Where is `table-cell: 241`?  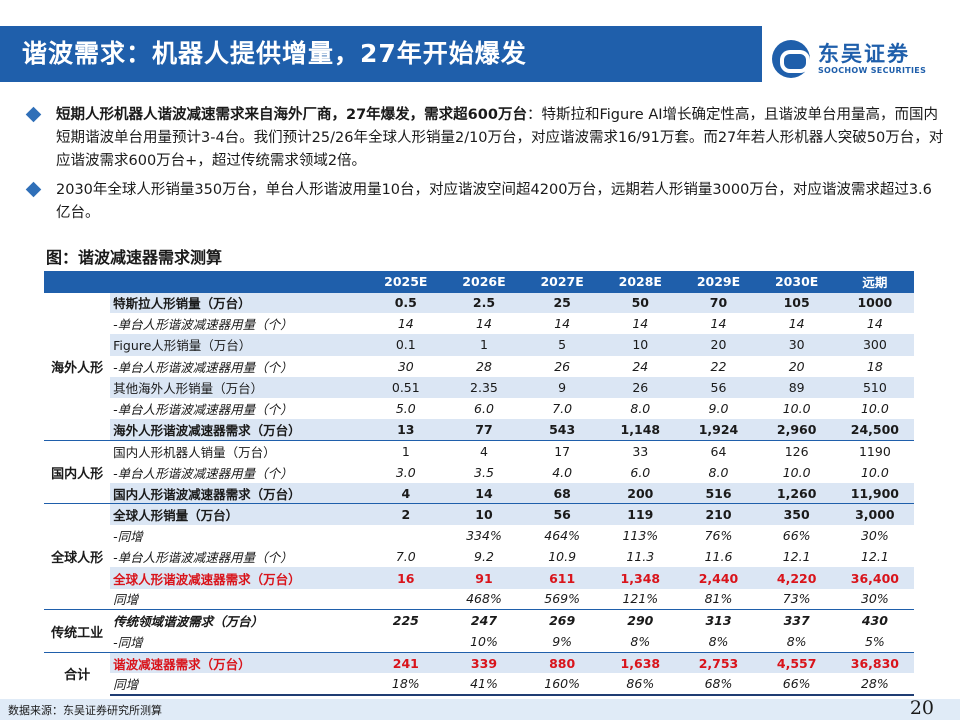 table-cell: 241 is located at coordinates (405, 662).